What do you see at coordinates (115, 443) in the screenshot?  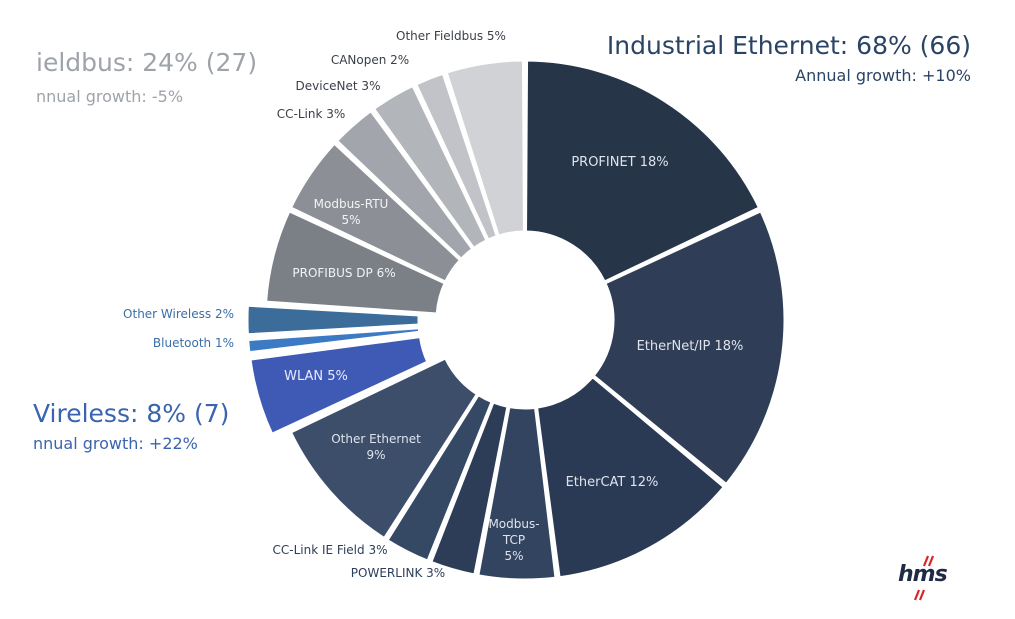 I see `group-growth-wireless: nnual growth: +22%` at bounding box center [115, 443].